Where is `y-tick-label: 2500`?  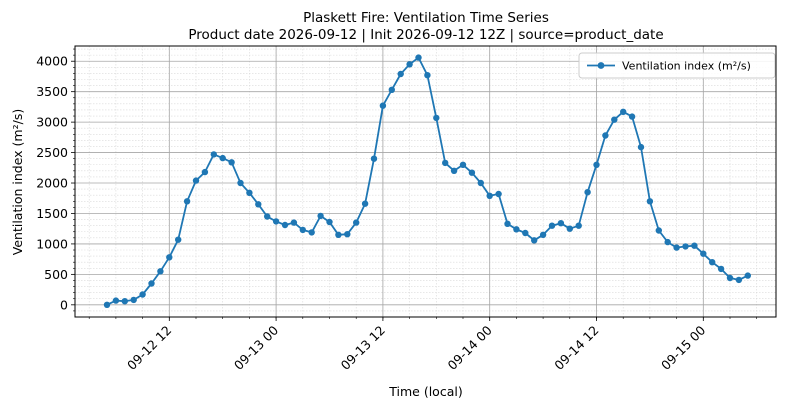
y-tick-label: 2500 is located at coordinates (52, 152).